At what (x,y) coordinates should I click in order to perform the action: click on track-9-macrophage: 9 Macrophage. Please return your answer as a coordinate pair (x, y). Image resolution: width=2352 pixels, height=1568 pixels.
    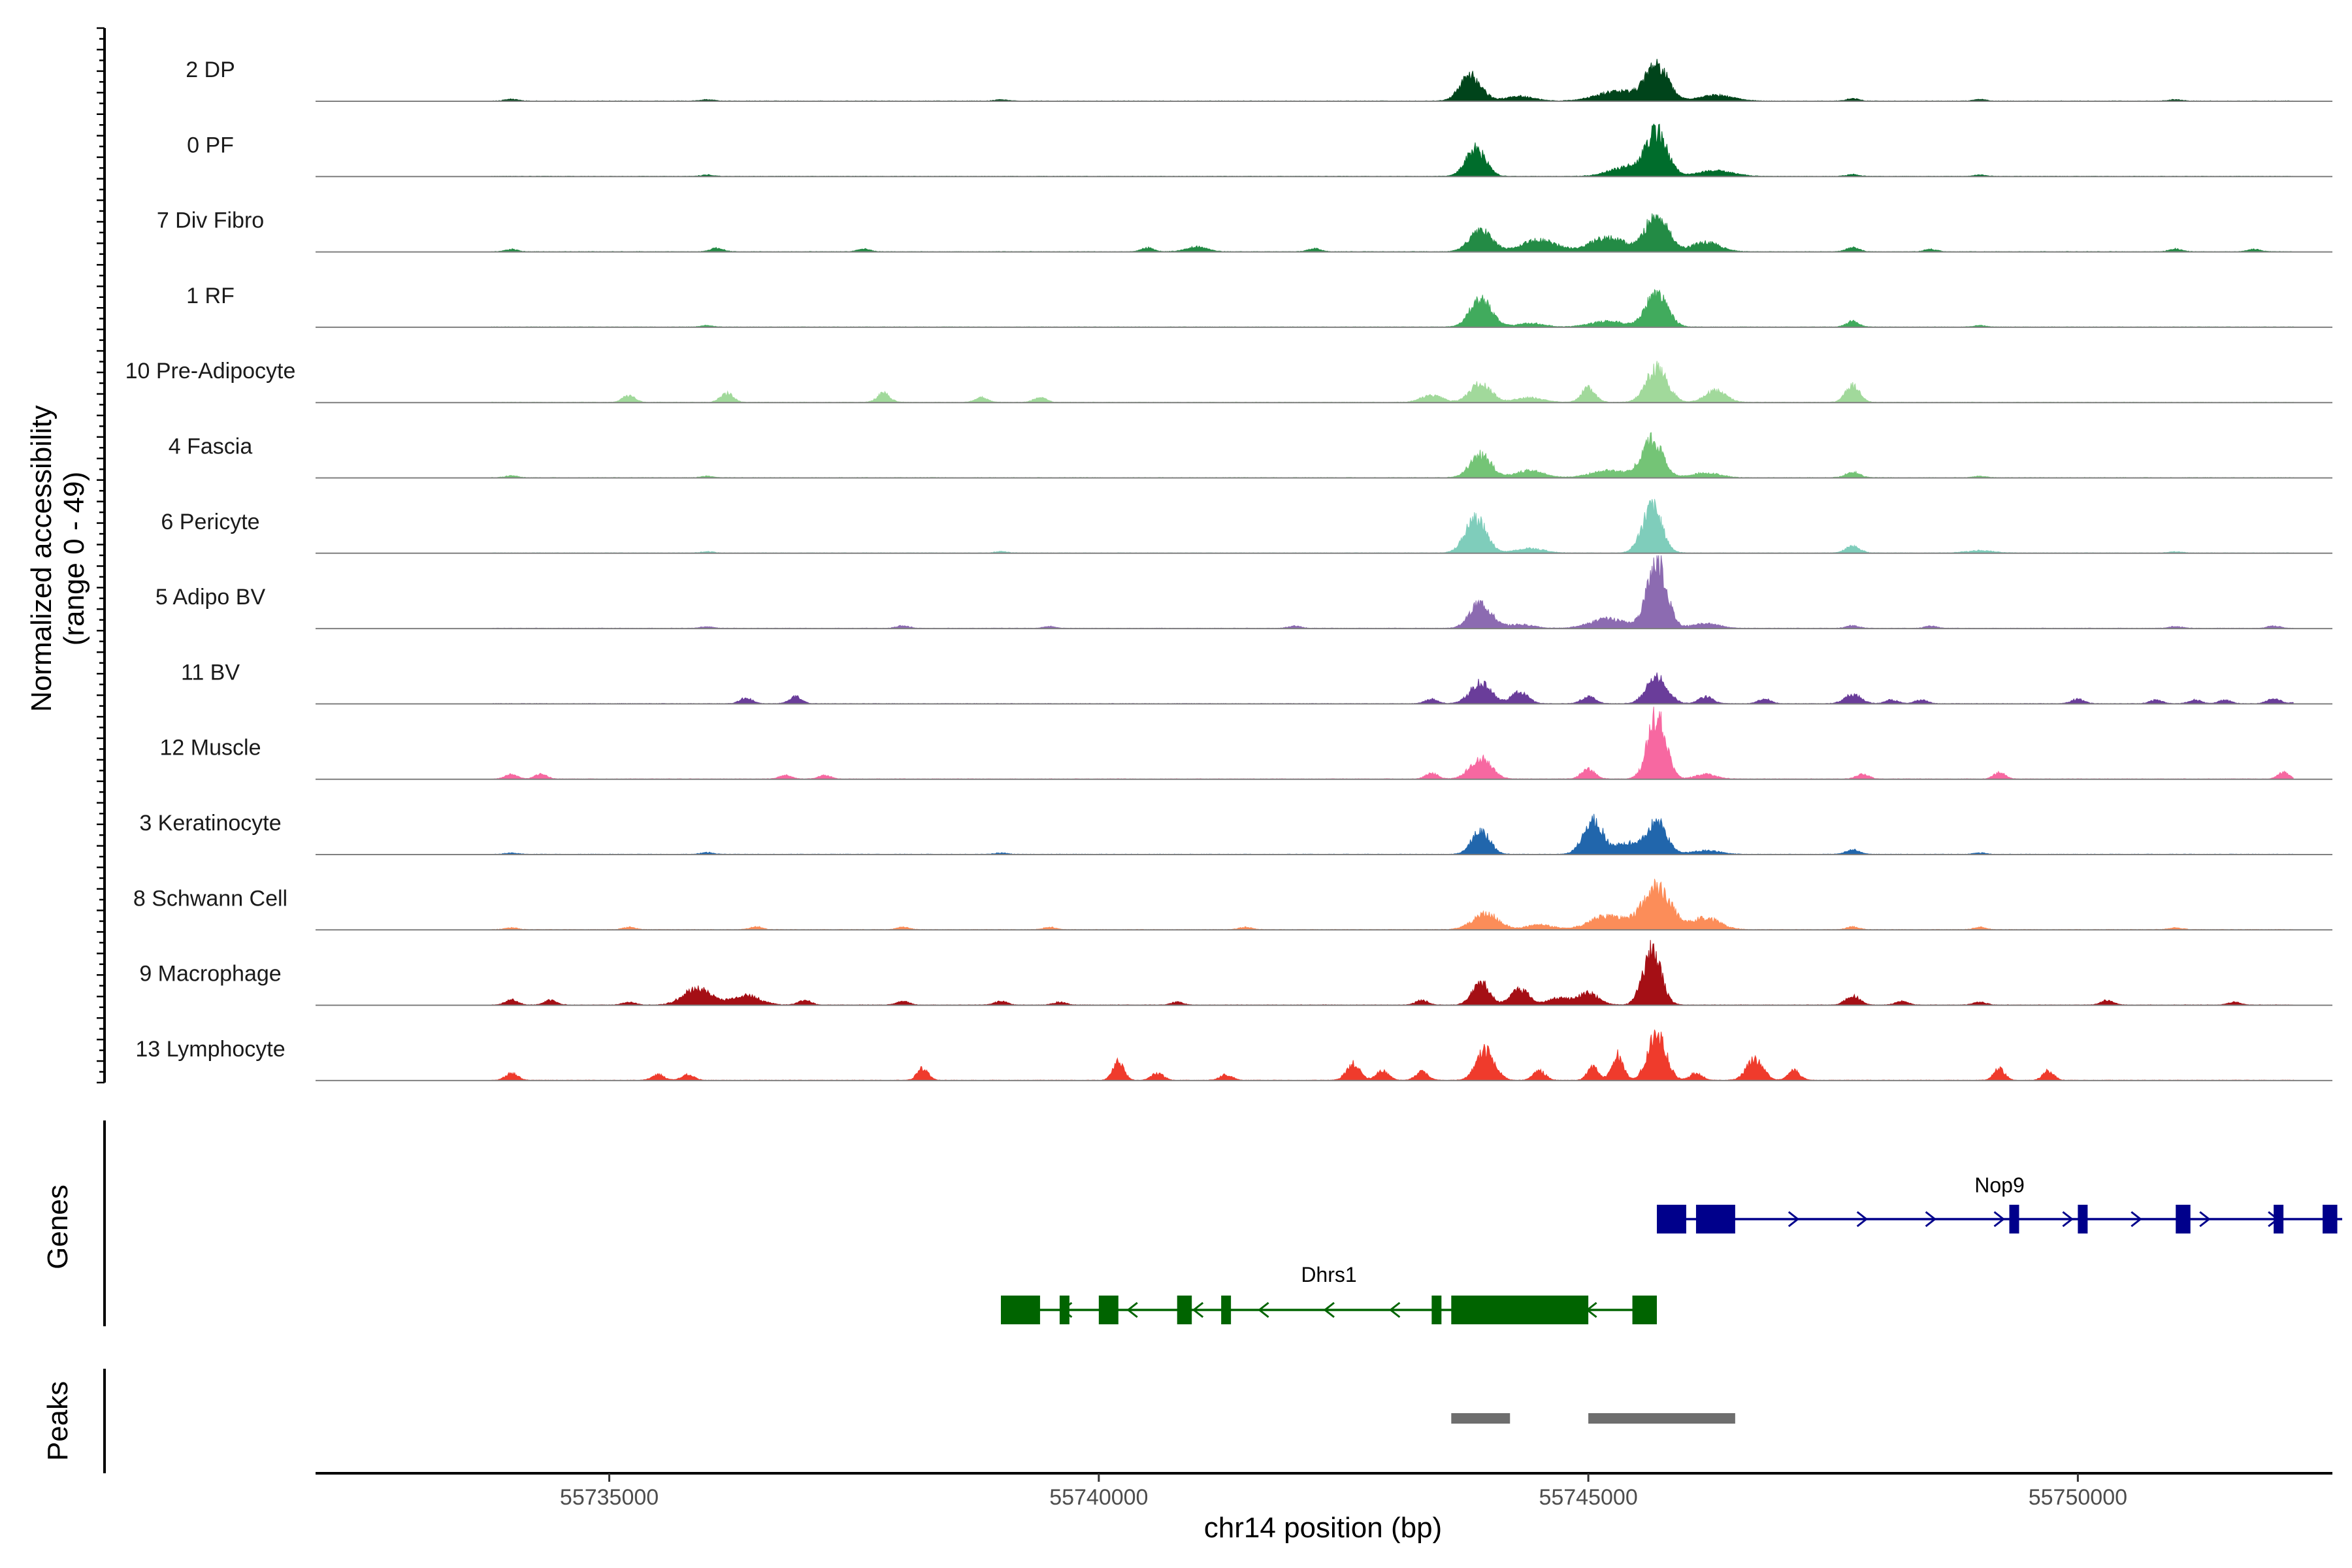
    Looking at the image, I should click on (1235, 972).